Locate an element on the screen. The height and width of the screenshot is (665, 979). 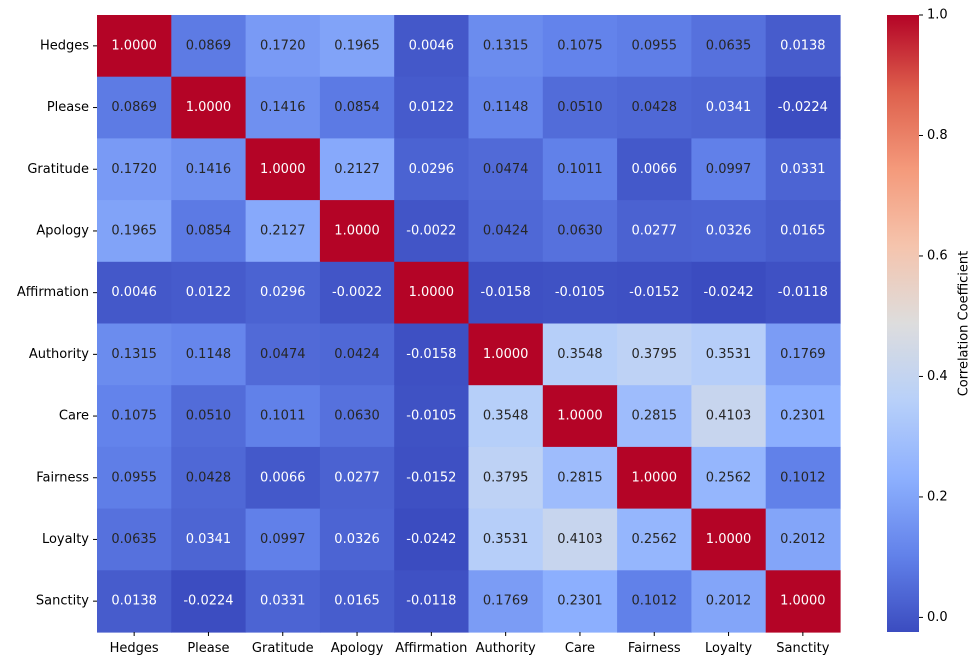
y-tick-label: Affirmation is located at coordinates (53, 292).